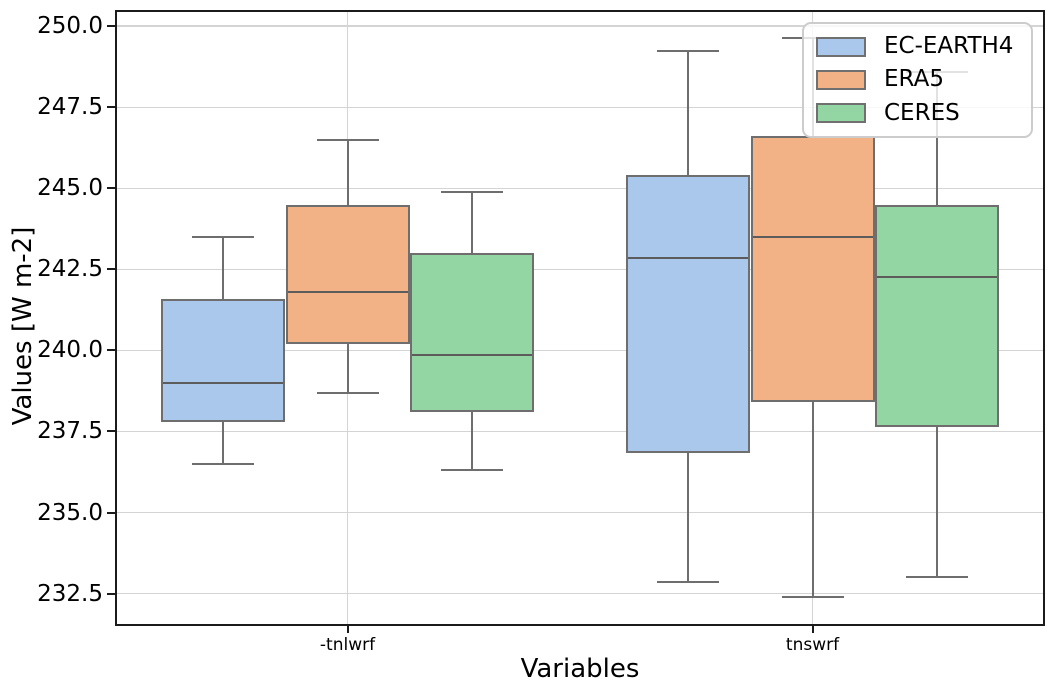  What do you see at coordinates (70, 188) in the screenshot?
I see `y-tick-label-245: 245.0` at bounding box center [70, 188].